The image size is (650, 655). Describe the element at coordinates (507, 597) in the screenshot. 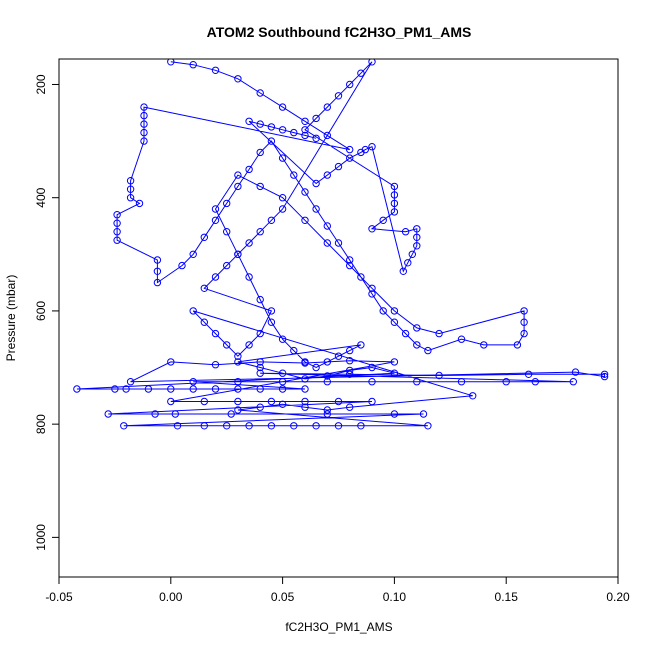

I see `x-tick-label: 0.15` at that location.